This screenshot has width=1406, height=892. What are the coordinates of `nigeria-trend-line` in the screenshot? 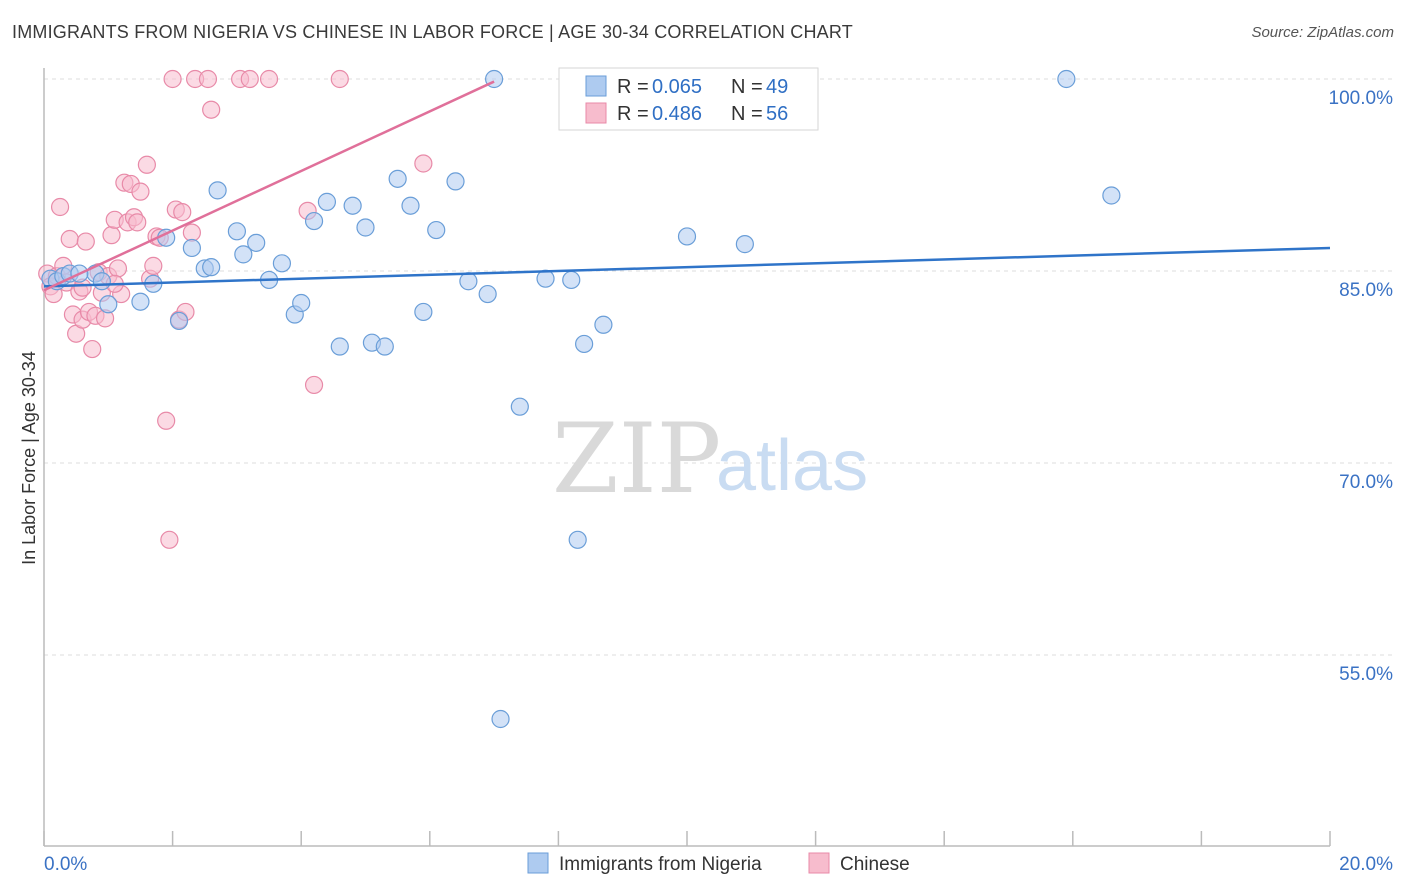 It's located at (687, 267).